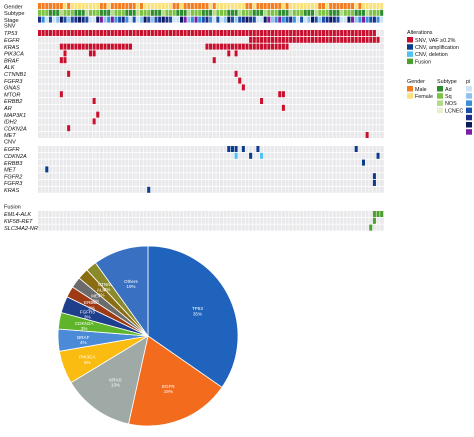  I want to click on pie-pct-pik3ca: 6%, so click(87, 362).